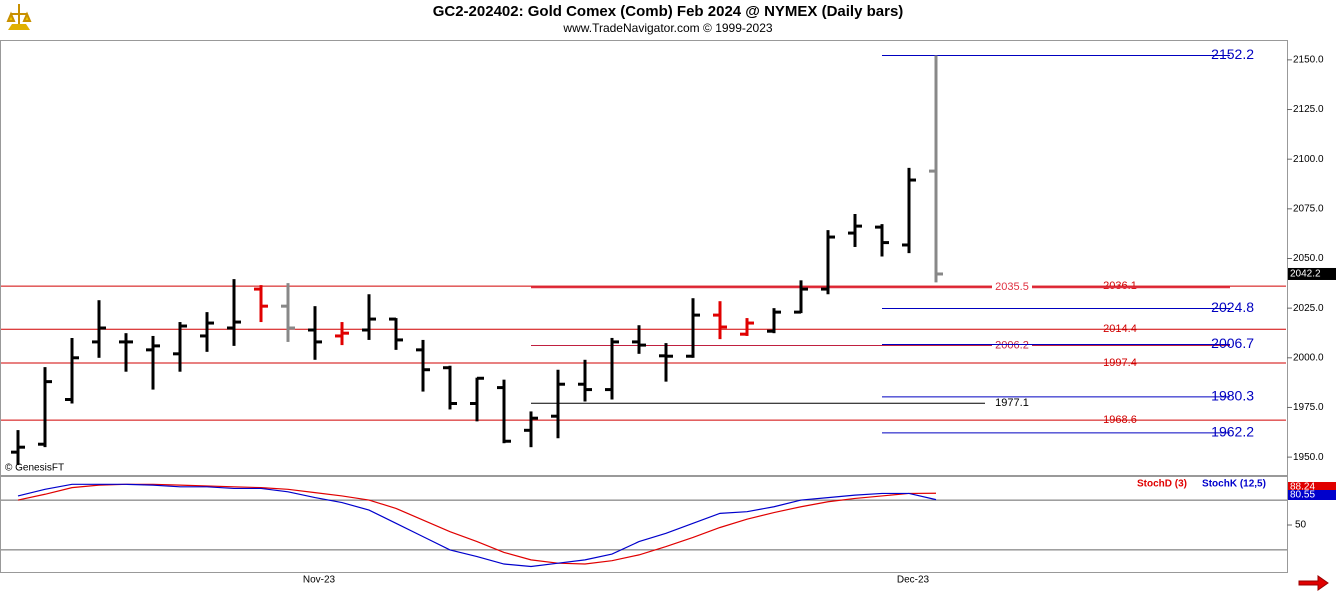 Image resolution: width=1336 pixels, height=591 pixels. Describe the element at coordinates (1120, 329) in the screenshot. I see `level-label: 2014.4` at that location.